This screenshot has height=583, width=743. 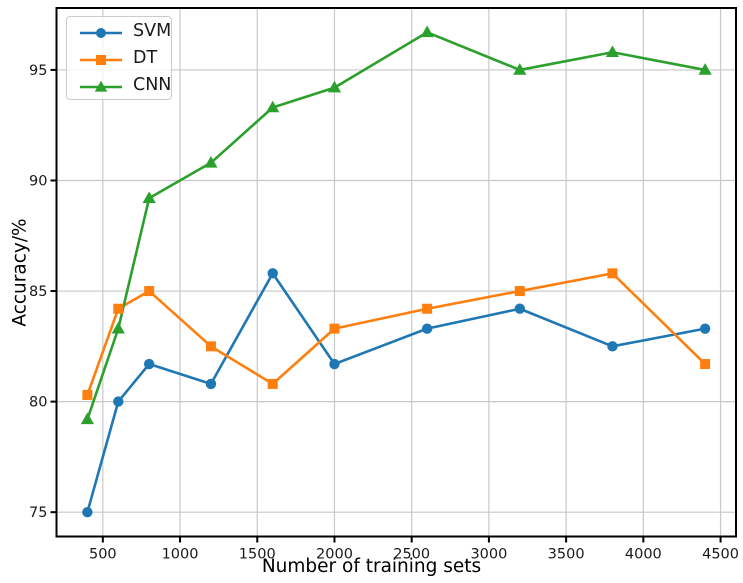 I want to click on legend-item-dt: DT, so click(x=119, y=59).